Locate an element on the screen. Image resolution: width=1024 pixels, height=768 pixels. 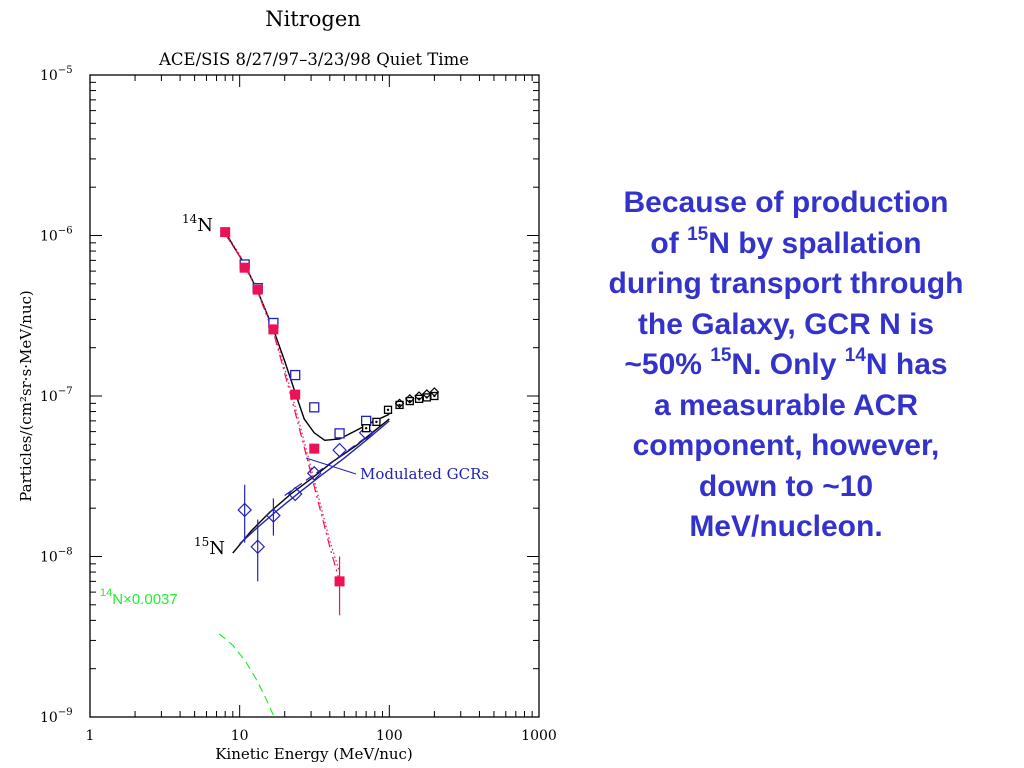
y-tick-label: 10⁻⁸ is located at coordinates (56, 556).